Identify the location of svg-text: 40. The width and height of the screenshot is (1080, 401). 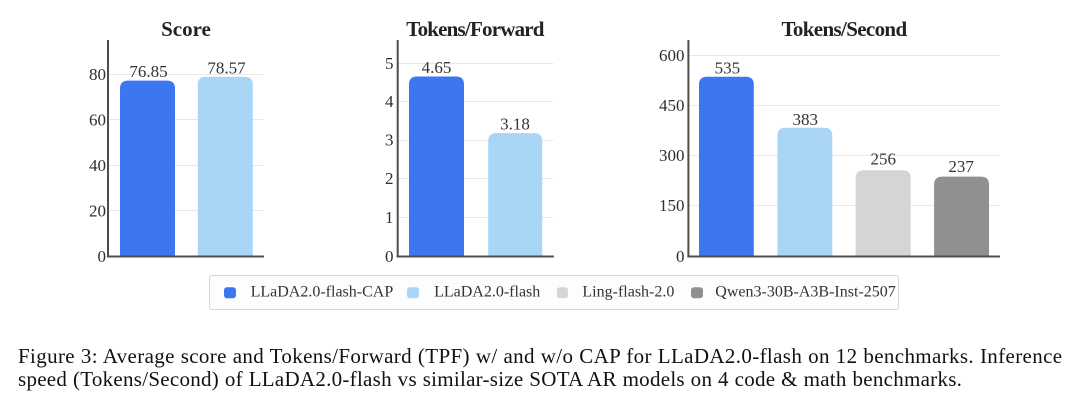
(97, 165).